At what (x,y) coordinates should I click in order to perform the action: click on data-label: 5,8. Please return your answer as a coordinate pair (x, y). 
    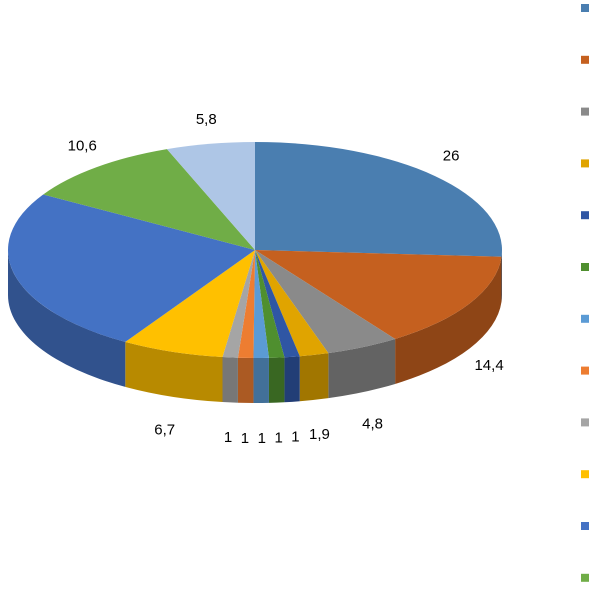
    Looking at the image, I should click on (206, 119).